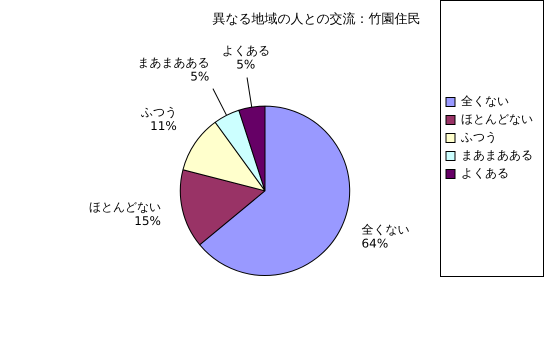  Describe the element at coordinates (478, 137) in the screenshot. I see `legend-label: ふつう` at that location.